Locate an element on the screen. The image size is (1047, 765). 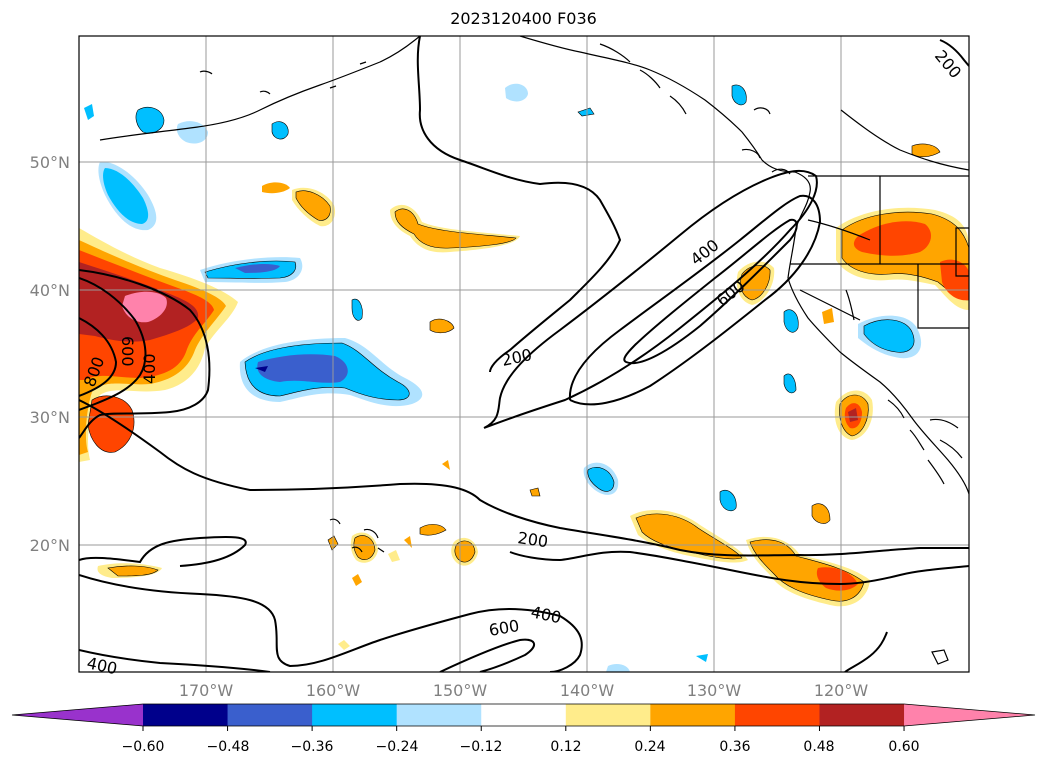
colorbar-tick-label: 0.48 is located at coordinates (818, 747).